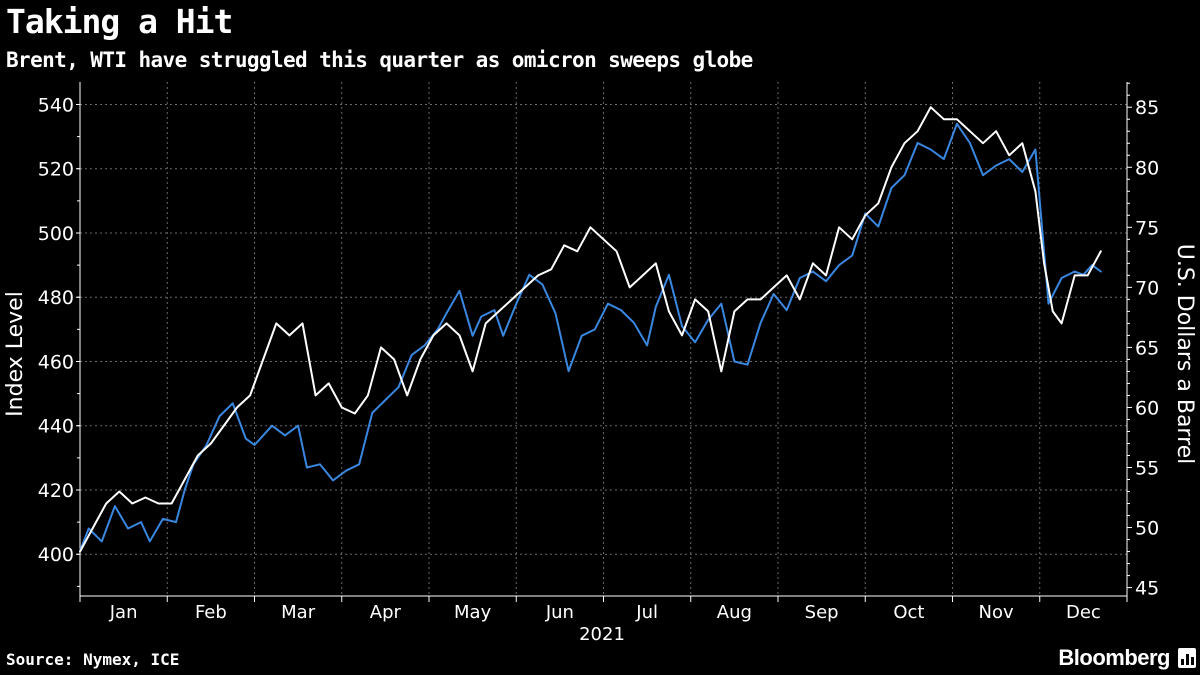  Describe the element at coordinates (908, 612) in the screenshot. I see `x-tick-label: Oct` at that location.